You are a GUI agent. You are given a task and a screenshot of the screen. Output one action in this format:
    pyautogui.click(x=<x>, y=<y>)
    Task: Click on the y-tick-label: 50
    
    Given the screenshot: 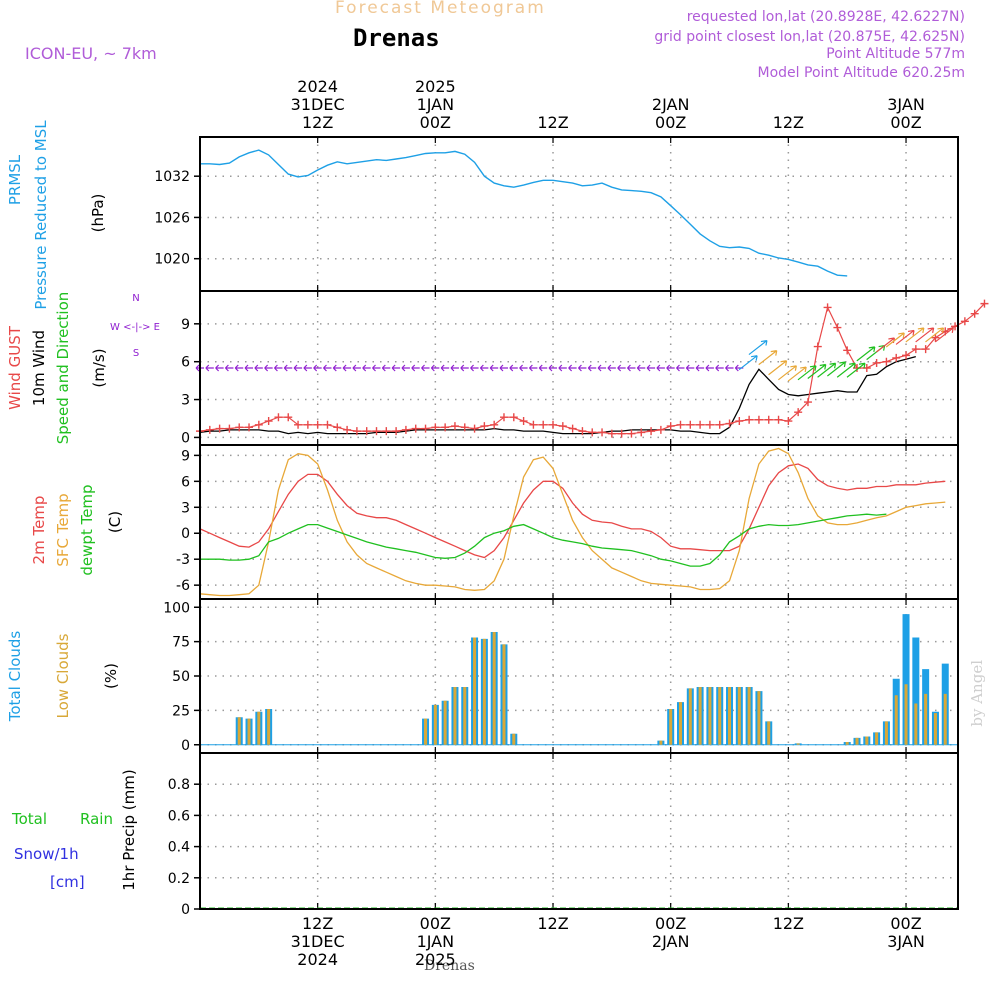 What is the action you would take?
    pyautogui.click(x=181, y=677)
    